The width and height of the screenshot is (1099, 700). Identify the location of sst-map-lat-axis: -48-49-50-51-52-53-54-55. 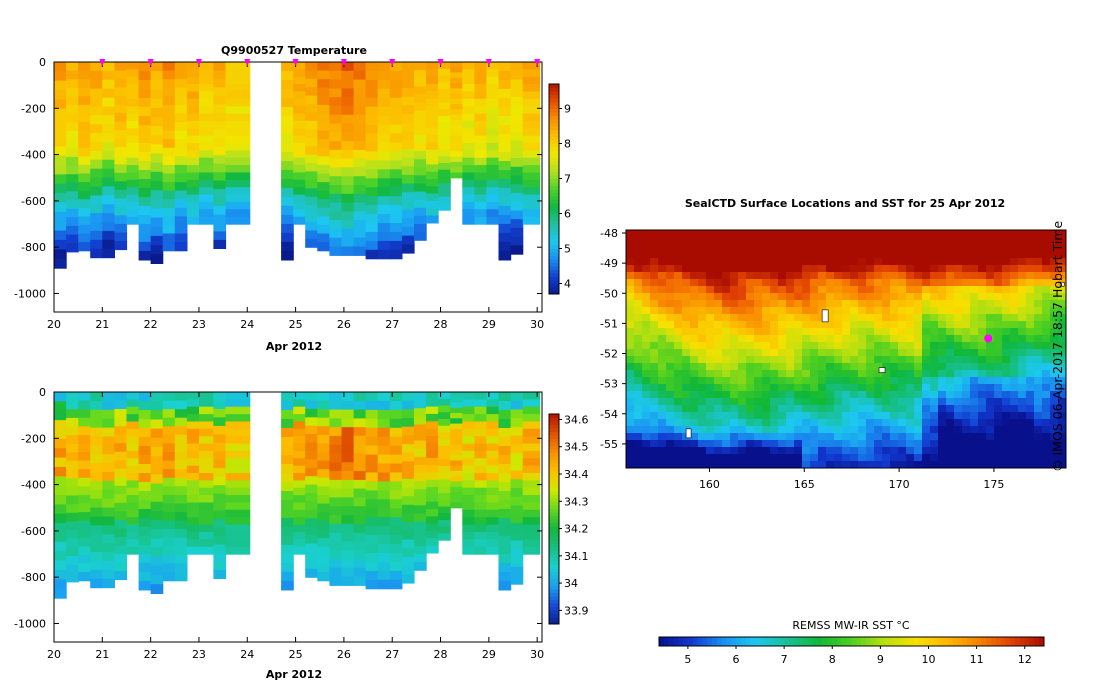
(613, 339).